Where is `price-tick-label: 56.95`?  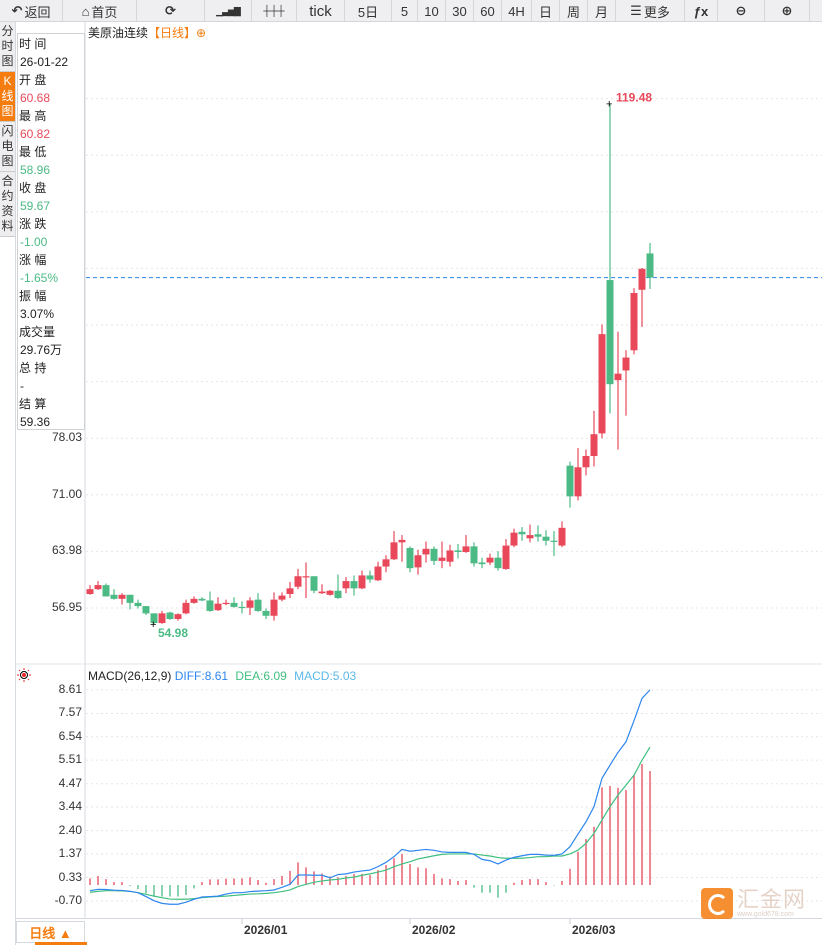 price-tick-label: 56.95 is located at coordinates (66, 607).